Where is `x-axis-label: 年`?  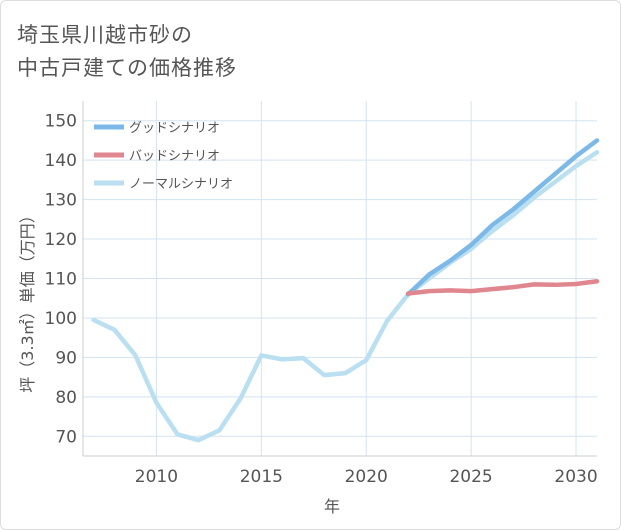
x-axis-label: 年 is located at coordinates (332, 506).